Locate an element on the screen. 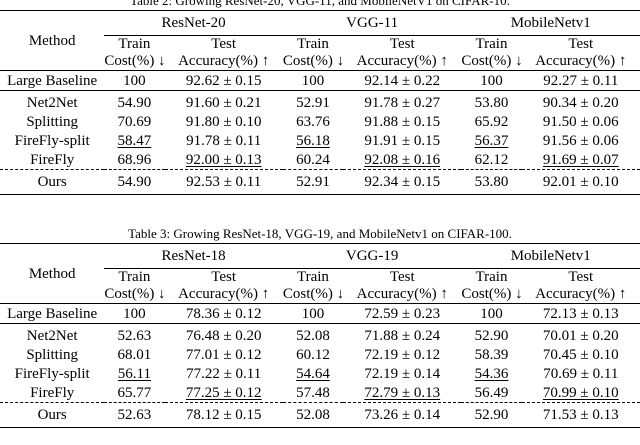  table-cell: 91.69 ± 0.07 is located at coordinates (580, 159).